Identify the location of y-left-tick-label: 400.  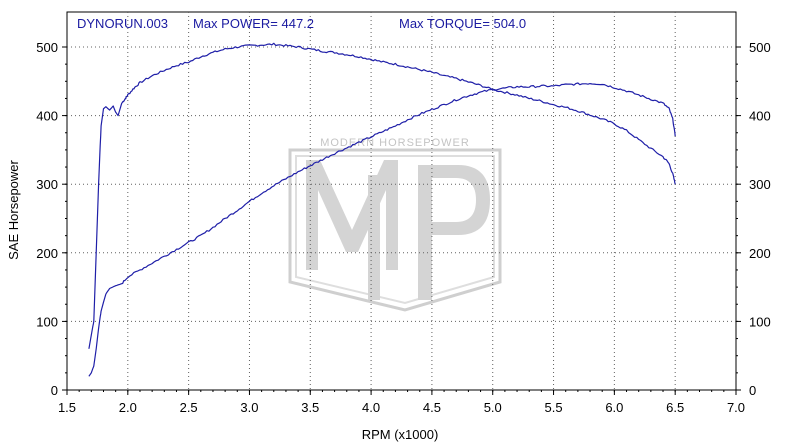
(47, 116).